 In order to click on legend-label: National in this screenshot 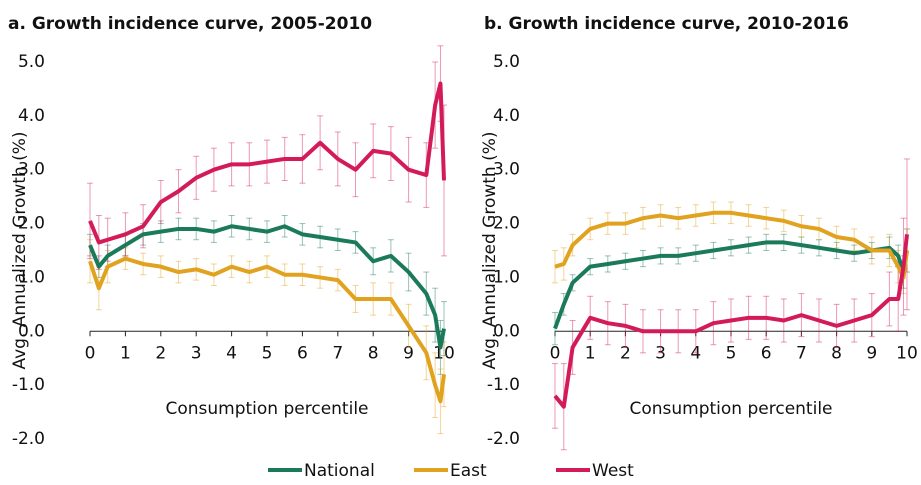, I will do `click(339, 471)`.